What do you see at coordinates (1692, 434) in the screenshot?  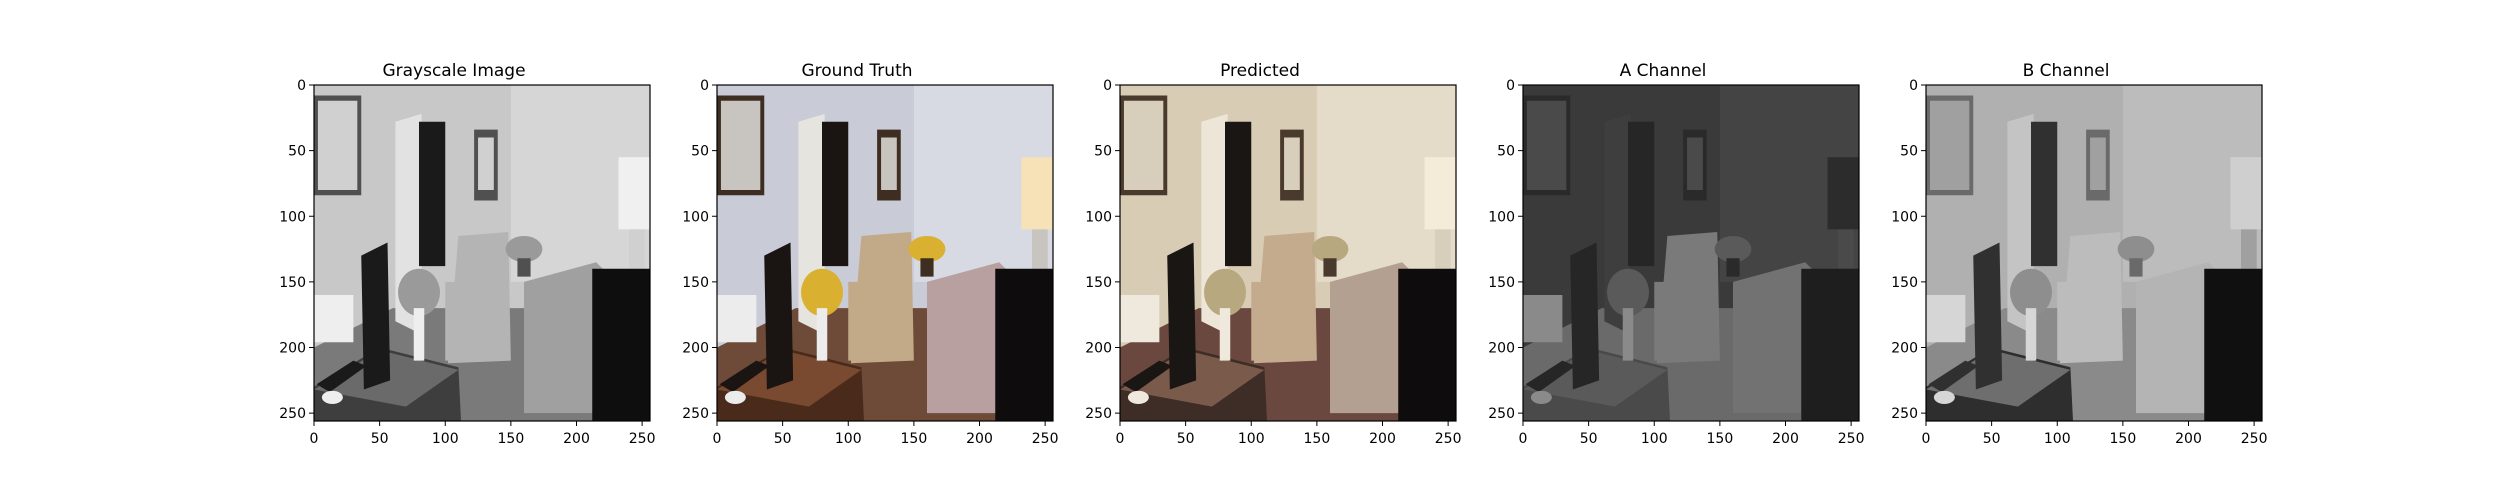 I see `x-axis: 0 50 100 150 200 250` at bounding box center [1692, 434].